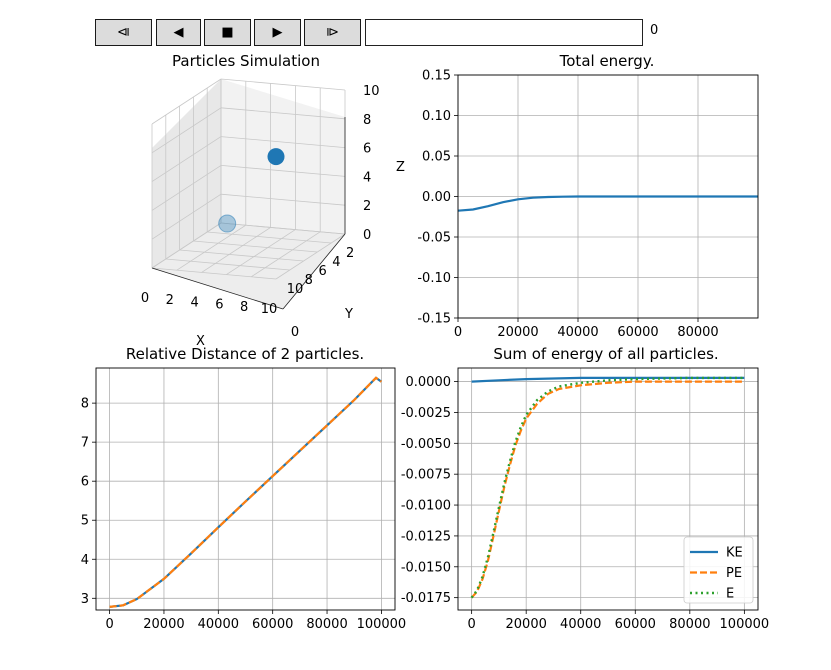 The image size is (831, 670). What do you see at coordinates (426, 536) in the screenshot?
I see `y-tick-label: -0.0125` at bounding box center [426, 536].